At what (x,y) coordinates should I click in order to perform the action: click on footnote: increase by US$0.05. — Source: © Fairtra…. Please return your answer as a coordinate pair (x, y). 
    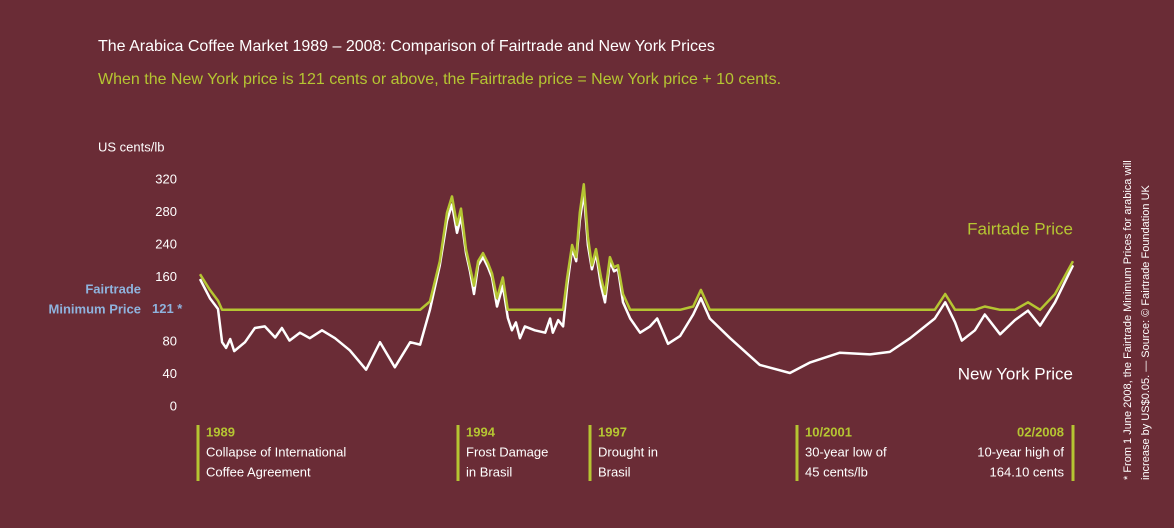
    Looking at the image, I should click on (1146, 332).